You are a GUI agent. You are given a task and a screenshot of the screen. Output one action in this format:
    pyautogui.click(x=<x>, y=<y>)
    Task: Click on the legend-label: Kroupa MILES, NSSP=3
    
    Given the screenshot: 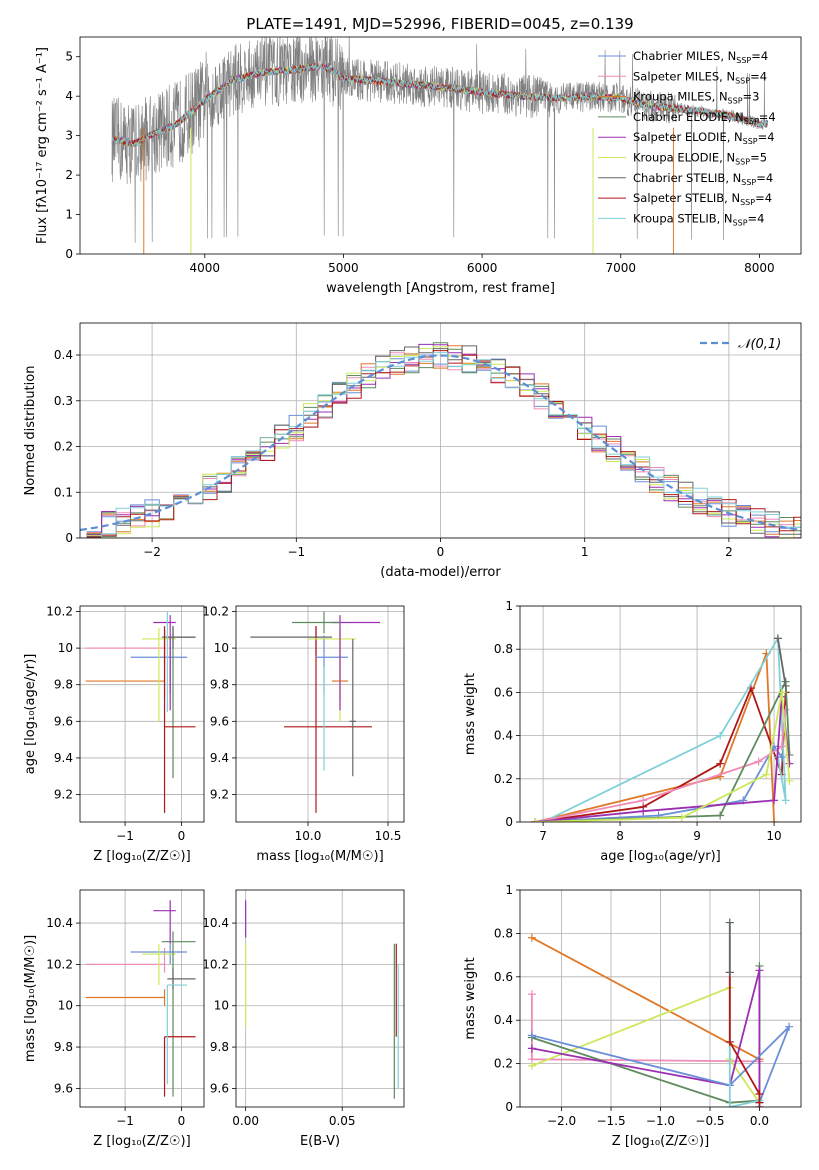 What is the action you would take?
    pyautogui.click(x=696, y=98)
    